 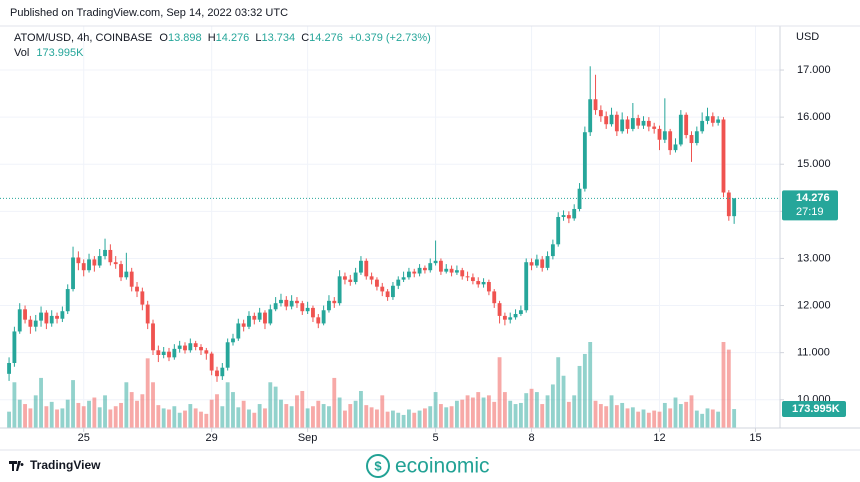 What do you see at coordinates (814, 117) in the screenshot?
I see `y-tick-label: 16.000` at bounding box center [814, 117].